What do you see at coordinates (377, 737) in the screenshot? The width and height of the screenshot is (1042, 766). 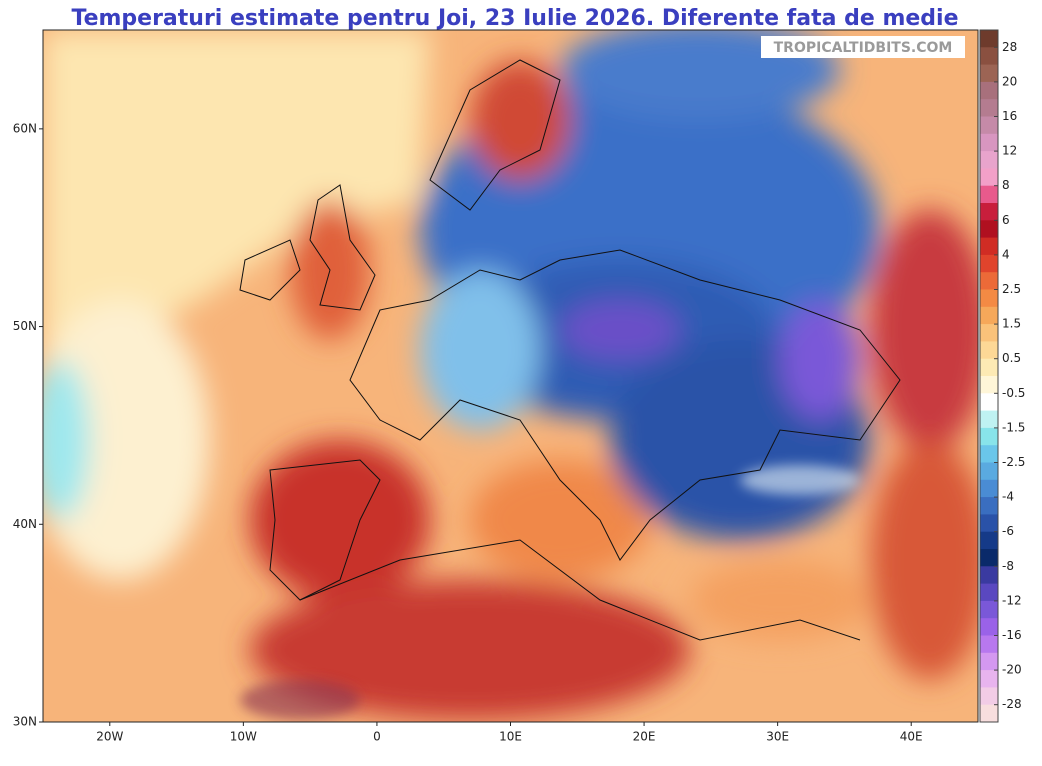 I see `lon-tick-label: 0` at bounding box center [377, 737].